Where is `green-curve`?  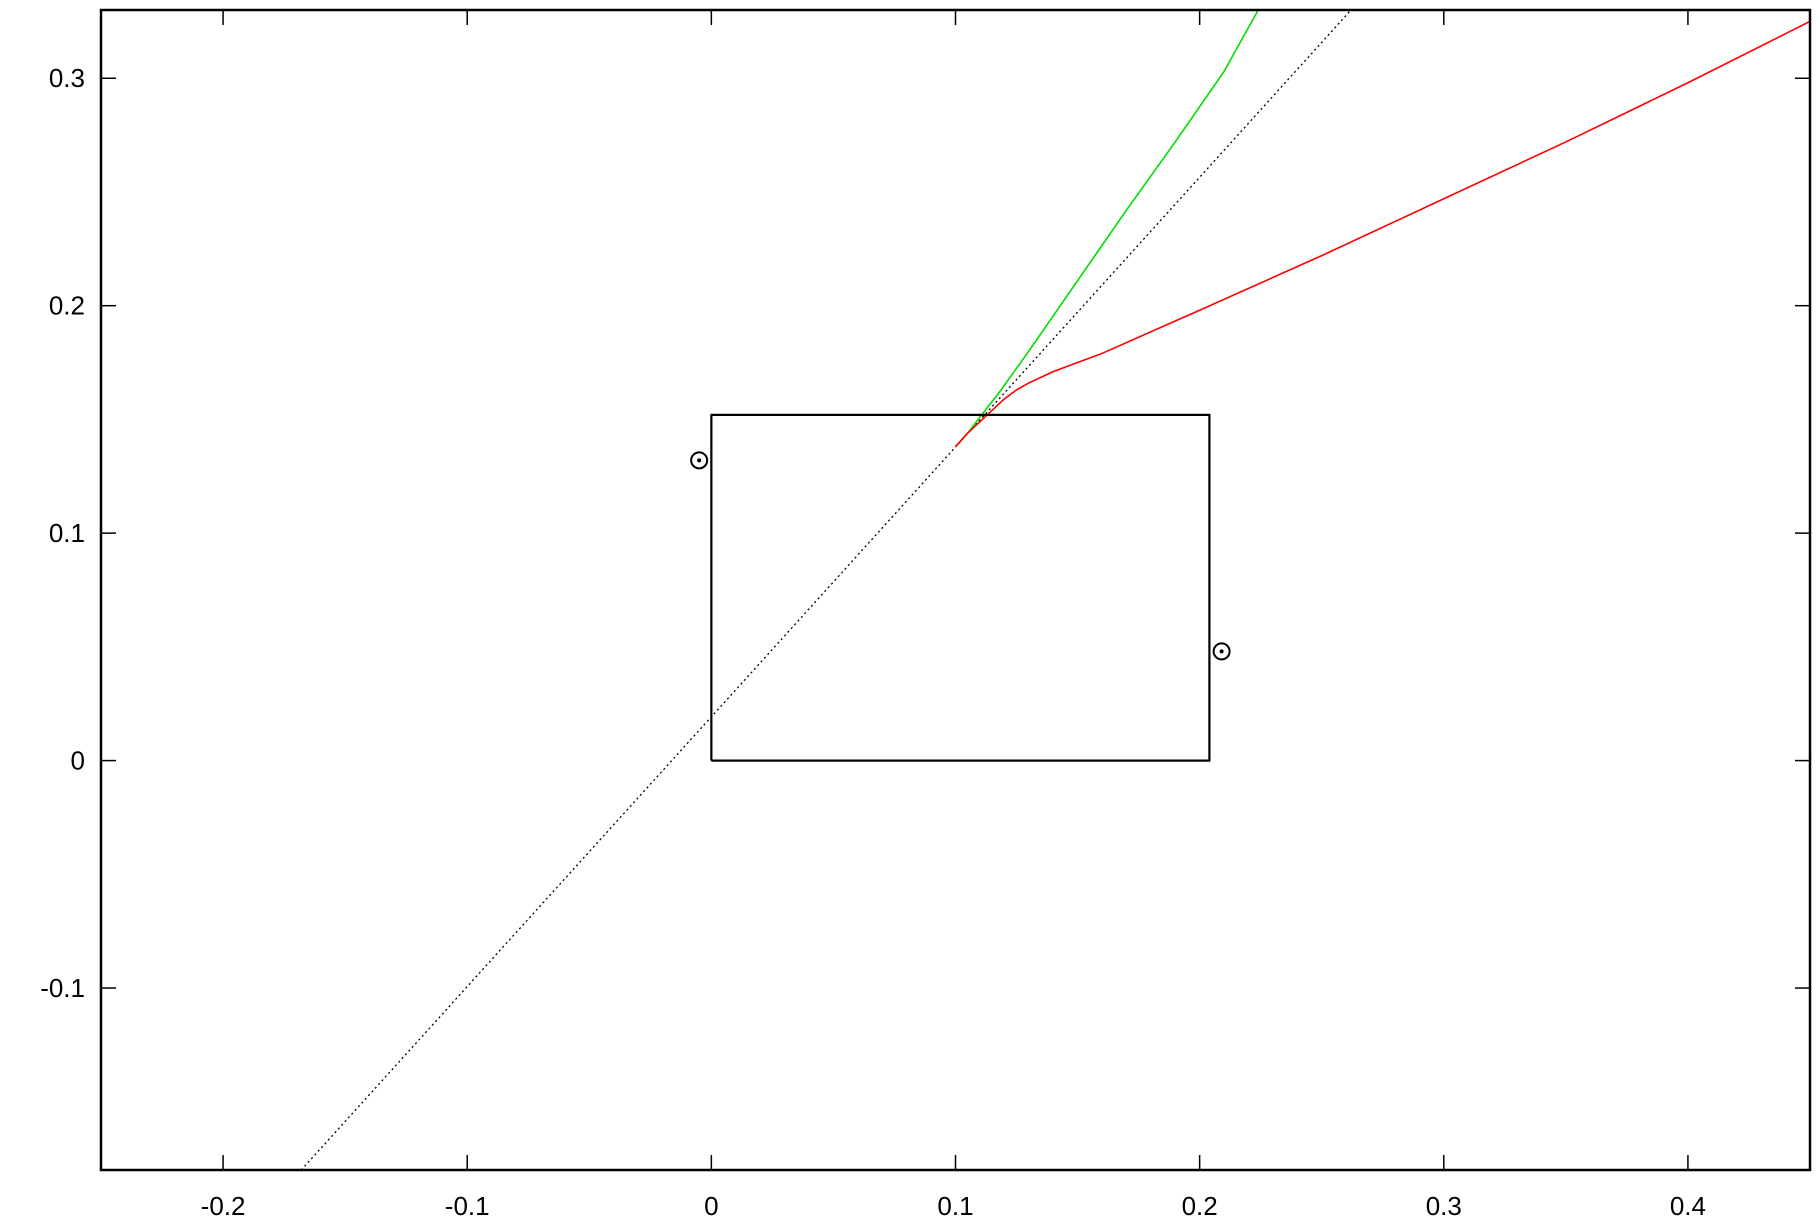
green-curve is located at coordinates (1106, 229).